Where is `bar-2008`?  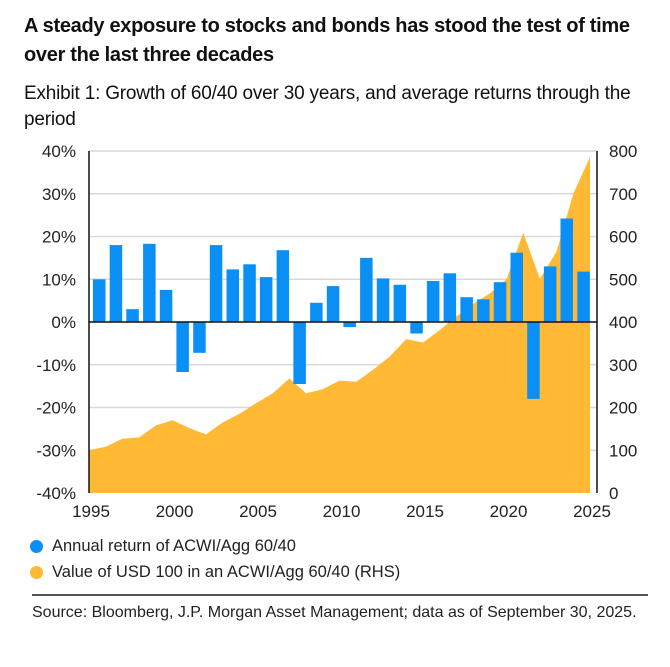 bar-2008 is located at coordinates (299, 353).